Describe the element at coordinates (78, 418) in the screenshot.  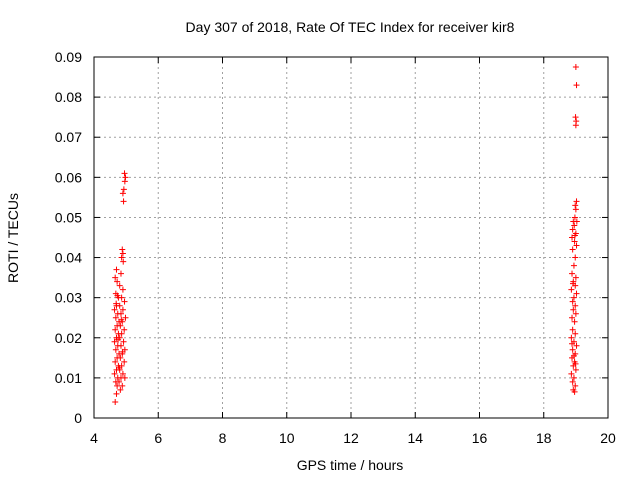
I see `y-tick-label: 0` at that location.